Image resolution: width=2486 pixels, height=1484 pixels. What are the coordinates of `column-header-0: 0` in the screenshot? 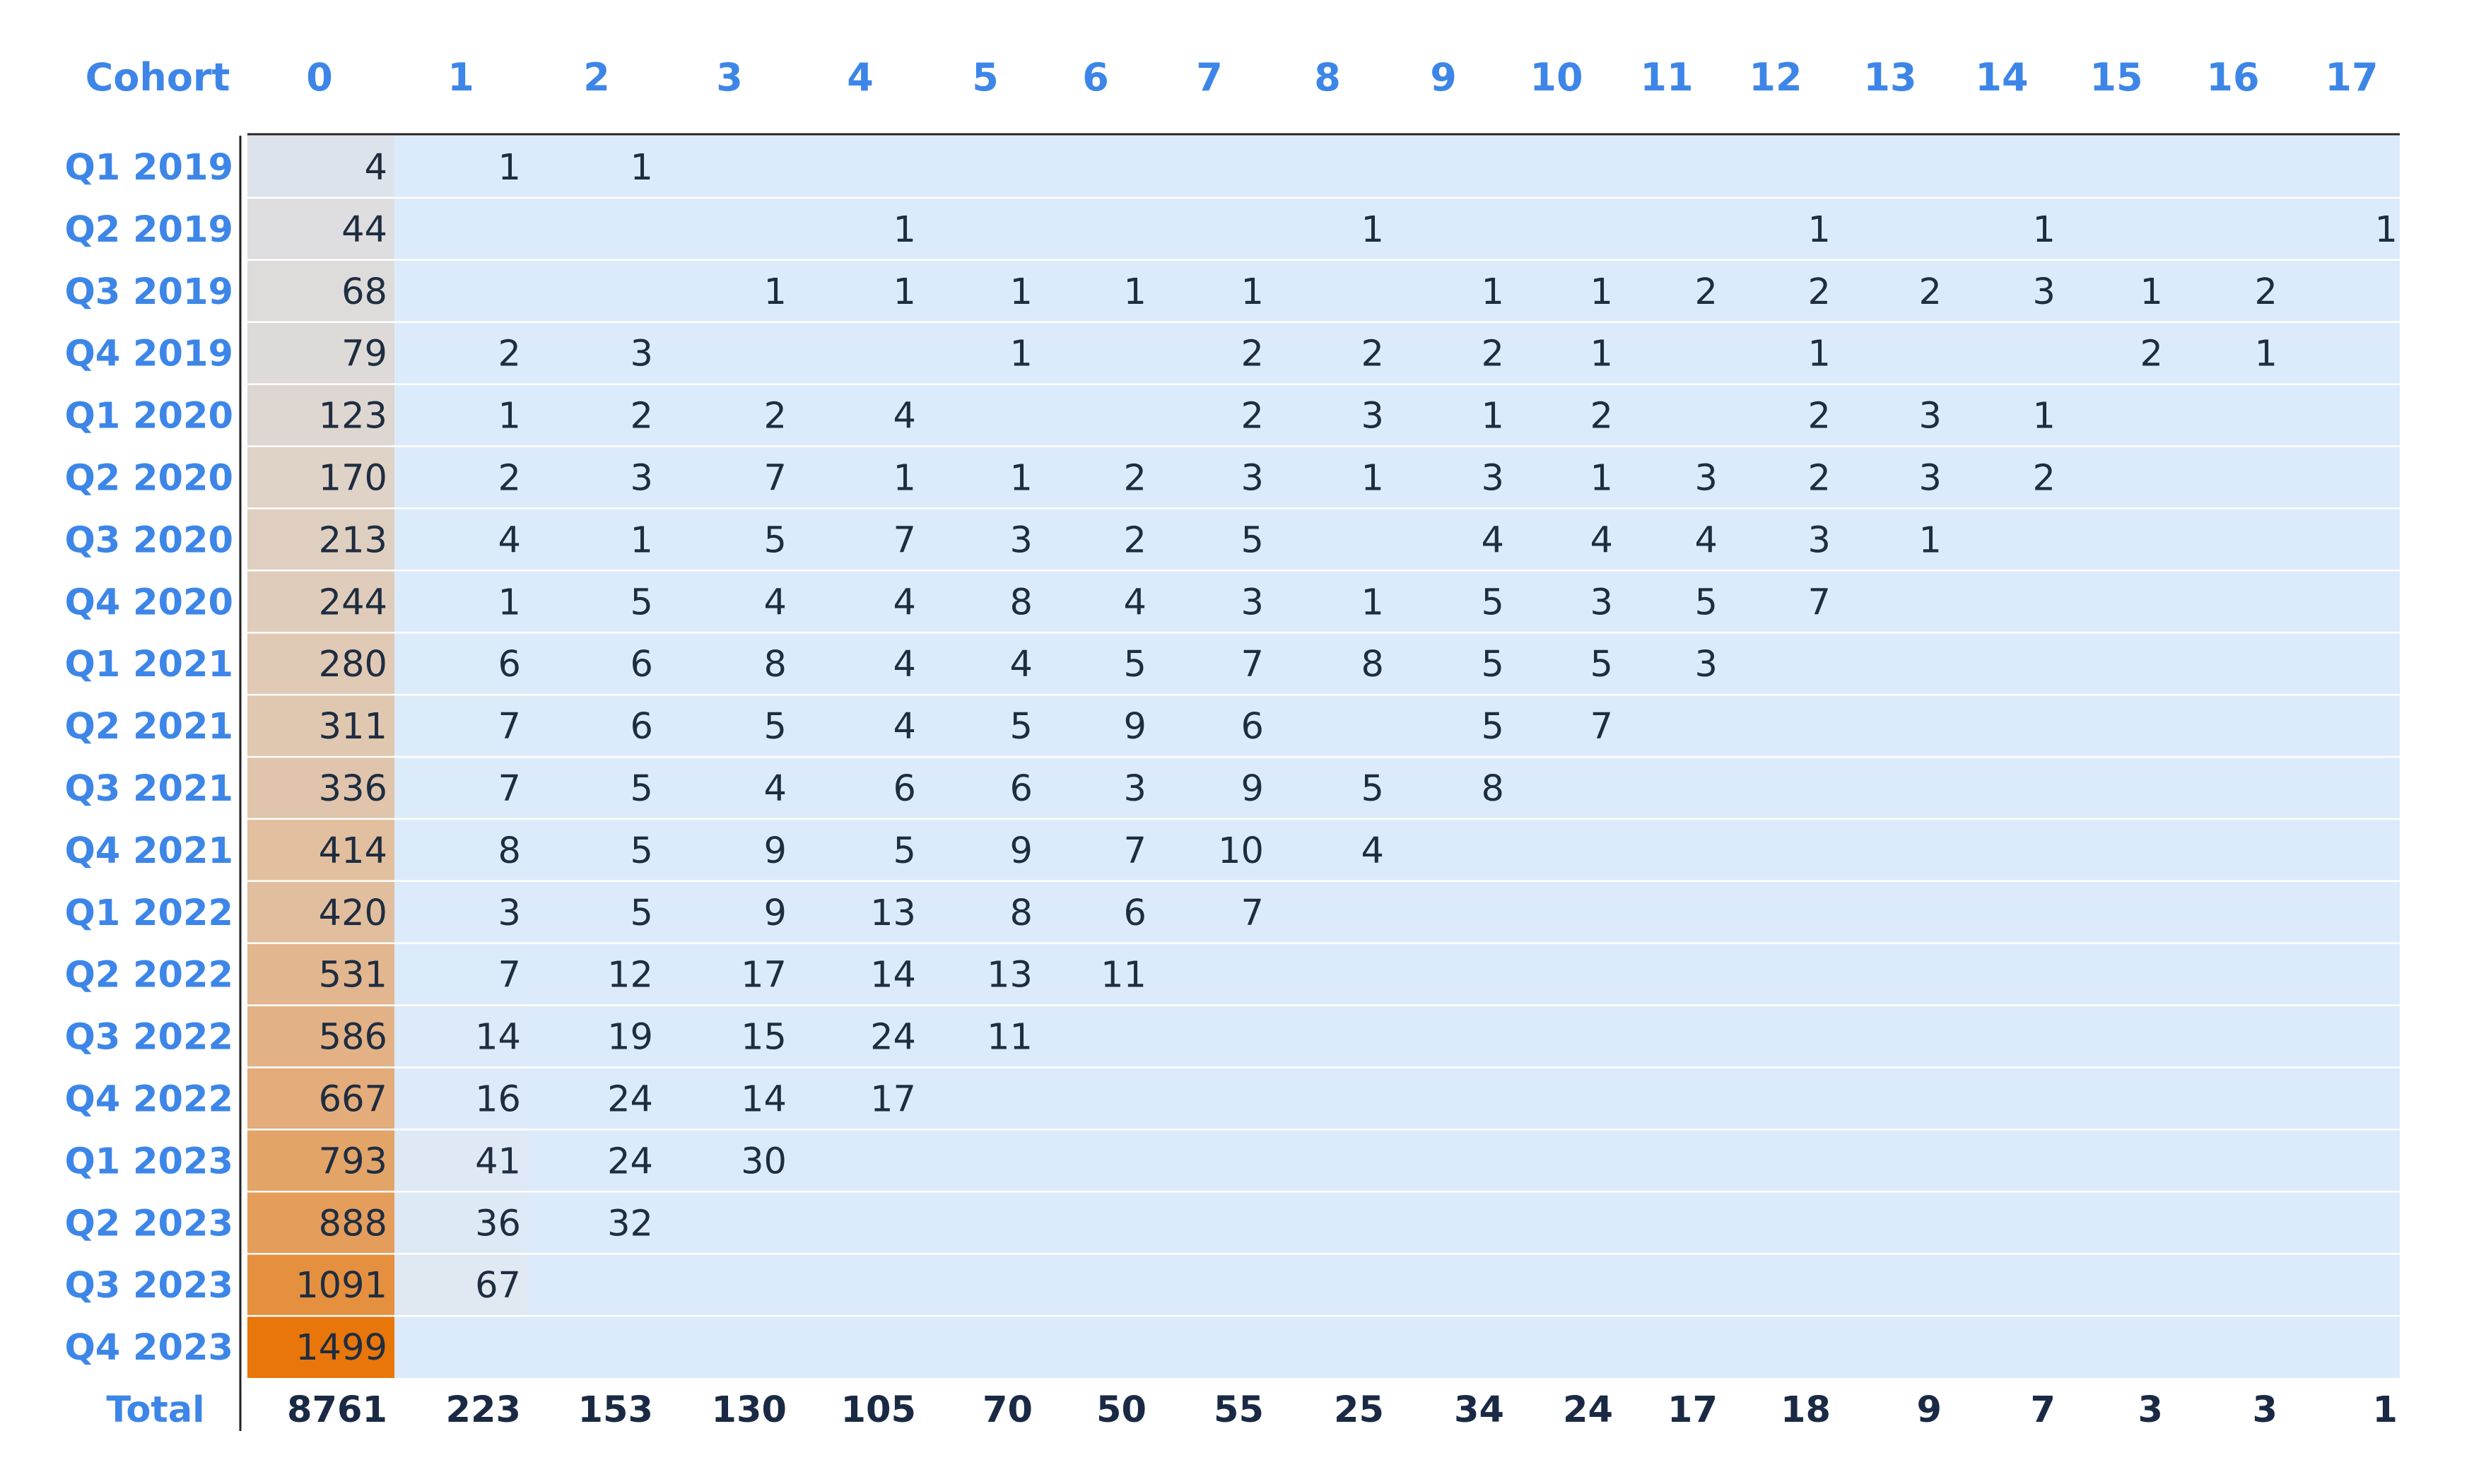 It's located at (319, 77).